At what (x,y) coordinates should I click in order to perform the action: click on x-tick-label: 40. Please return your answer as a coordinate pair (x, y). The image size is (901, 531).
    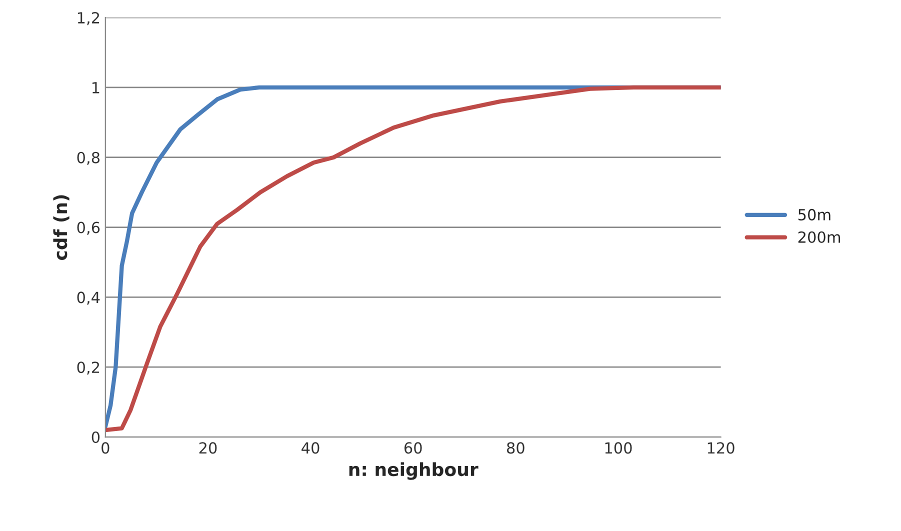
    Looking at the image, I should click on (311, 448).